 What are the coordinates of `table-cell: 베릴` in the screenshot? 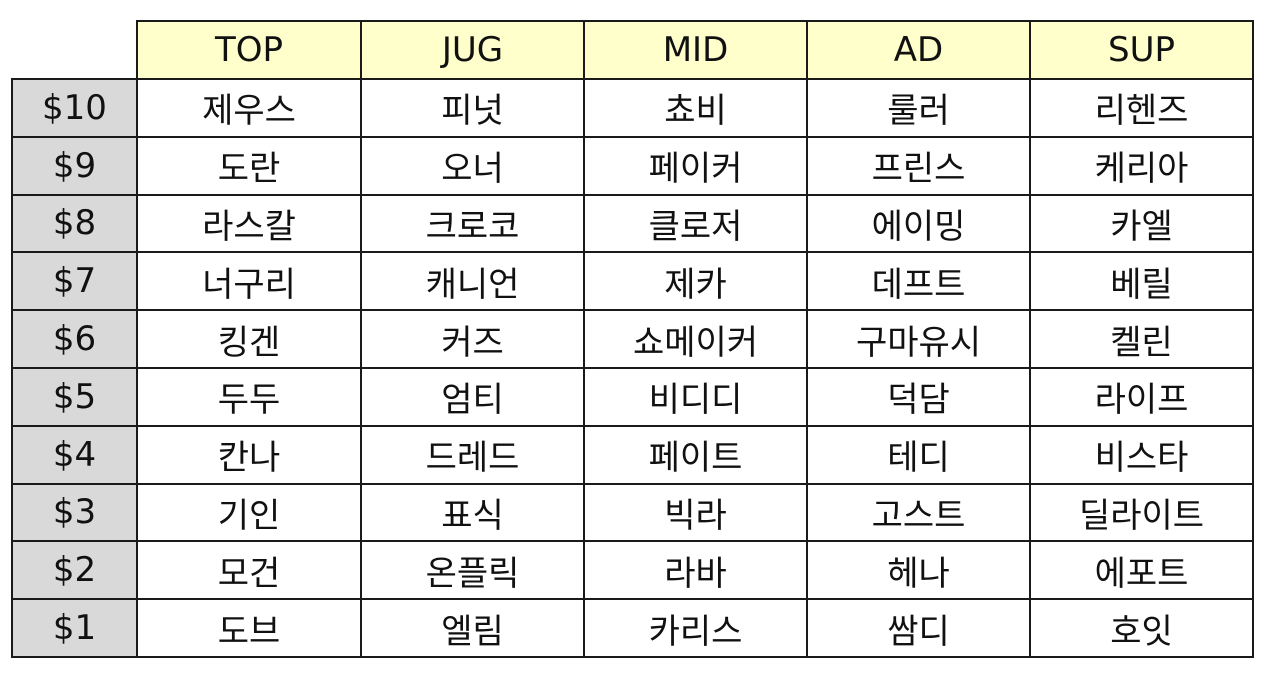 It's located at (1141, 281).